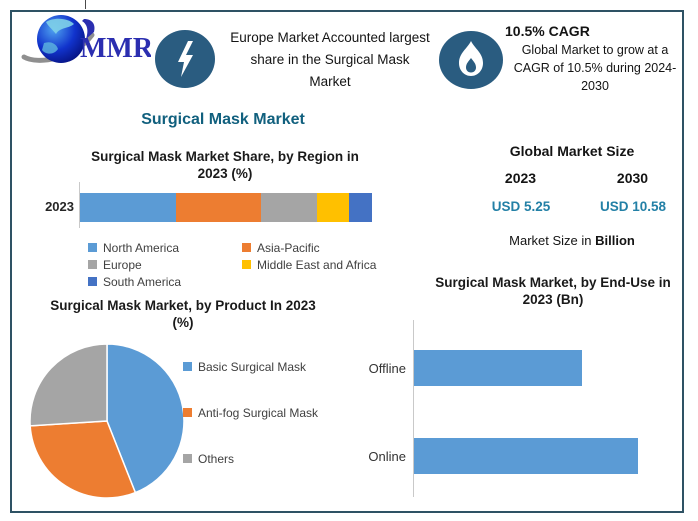  What do you see at coordinates (141, 247) in the screenshot?
I see `legend-label: North America` at bounding box center [141, 247].